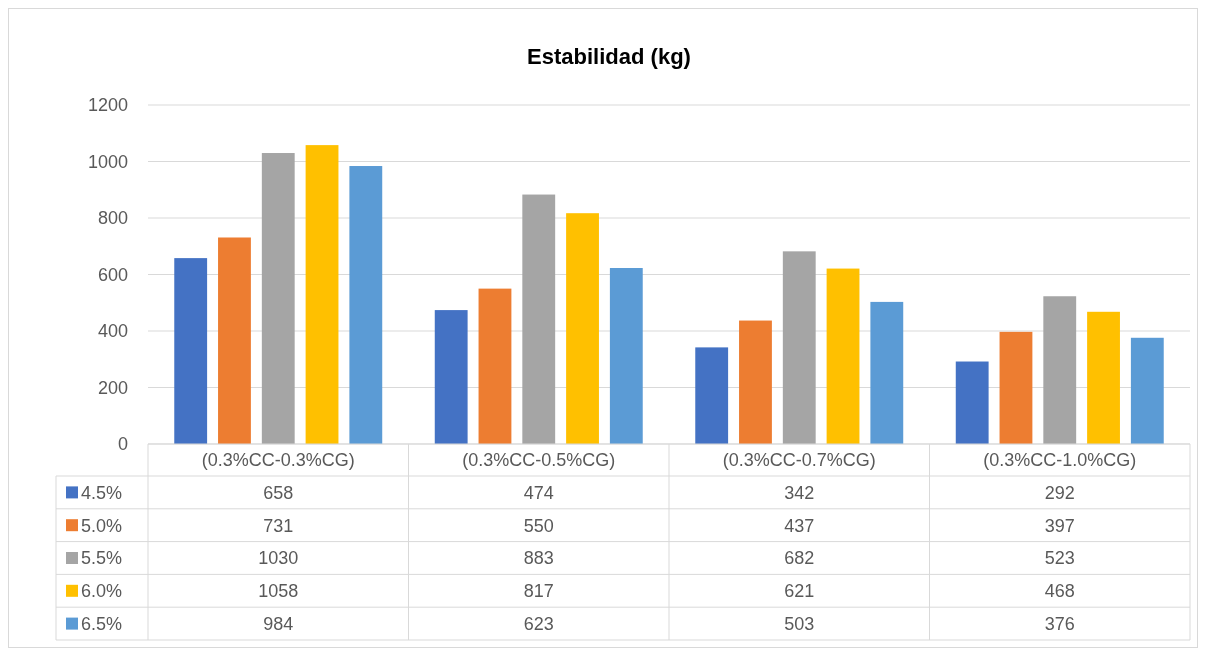 This screenshot has height=656, width=1206. What do you see at coordinates (107, 105) in the screenshot?
I see `y-tick-label: 1200` at bounding box center [107, 105].